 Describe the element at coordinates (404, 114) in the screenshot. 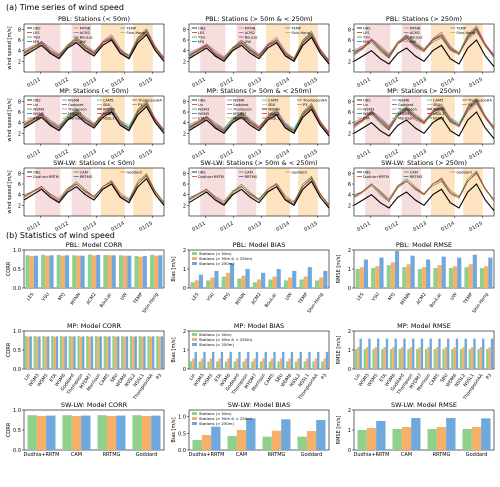

I see `legend-label: MYDM7` at that location.